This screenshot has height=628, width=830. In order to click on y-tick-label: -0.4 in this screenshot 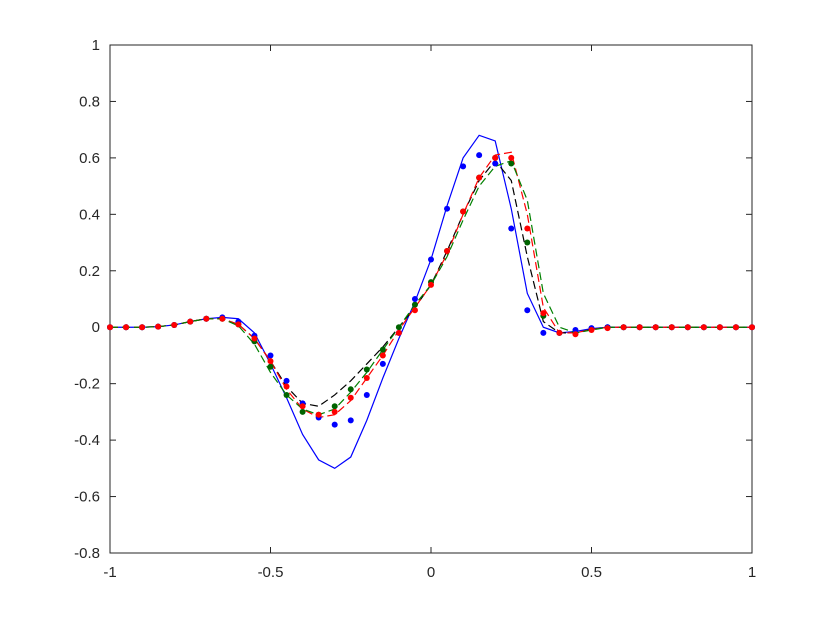, I will do `click(87, 440)`.